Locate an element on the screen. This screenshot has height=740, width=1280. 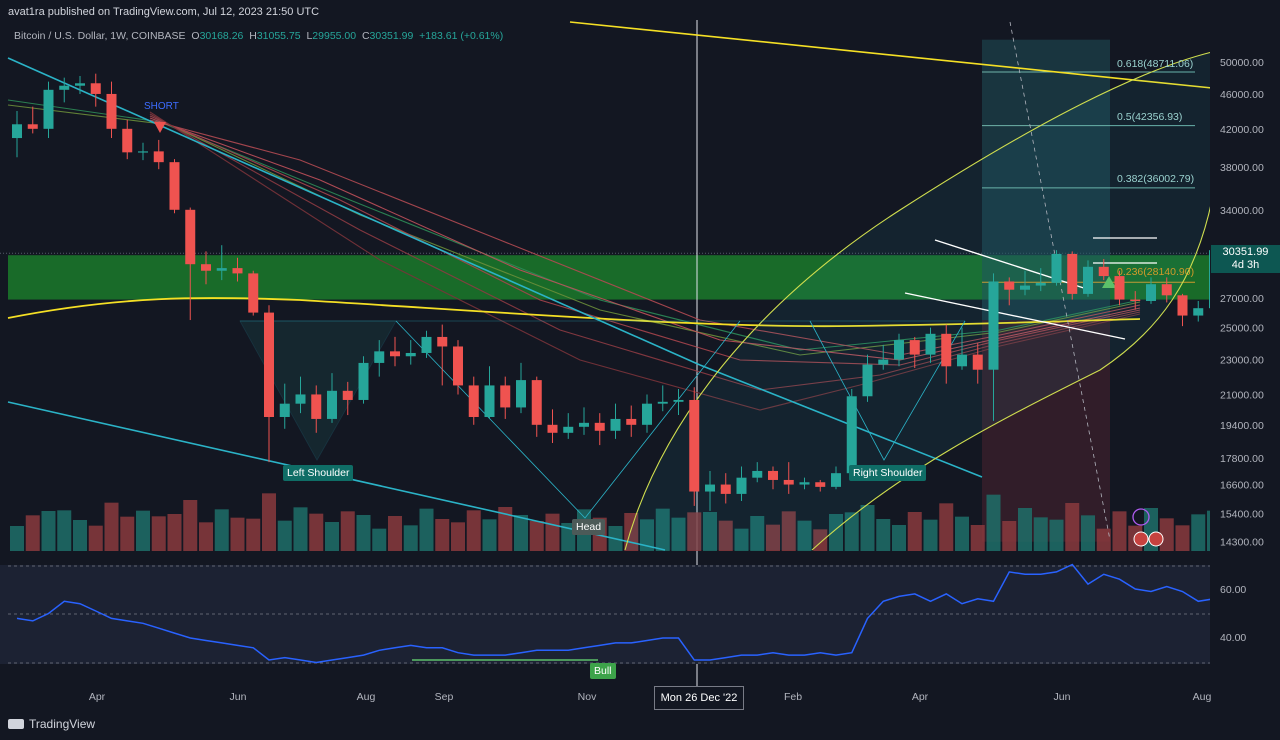
open-label: O is located at coordinates (195, 36).